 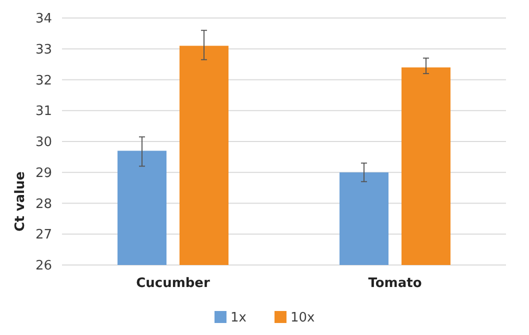 I want to click on y-tick-label: 29, so click(x=43, y=173).